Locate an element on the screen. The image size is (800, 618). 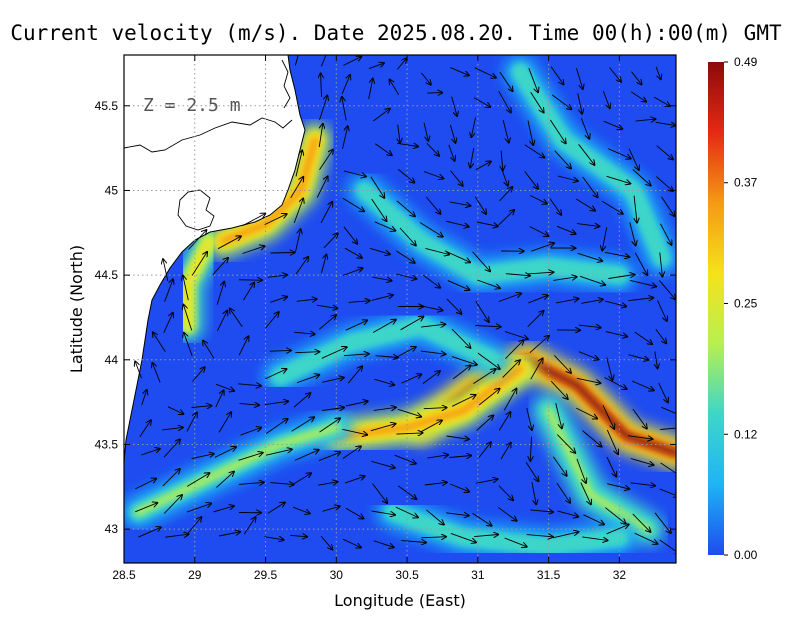
y-axis-label: Latitude (North) is located at coordinates (76, 309).